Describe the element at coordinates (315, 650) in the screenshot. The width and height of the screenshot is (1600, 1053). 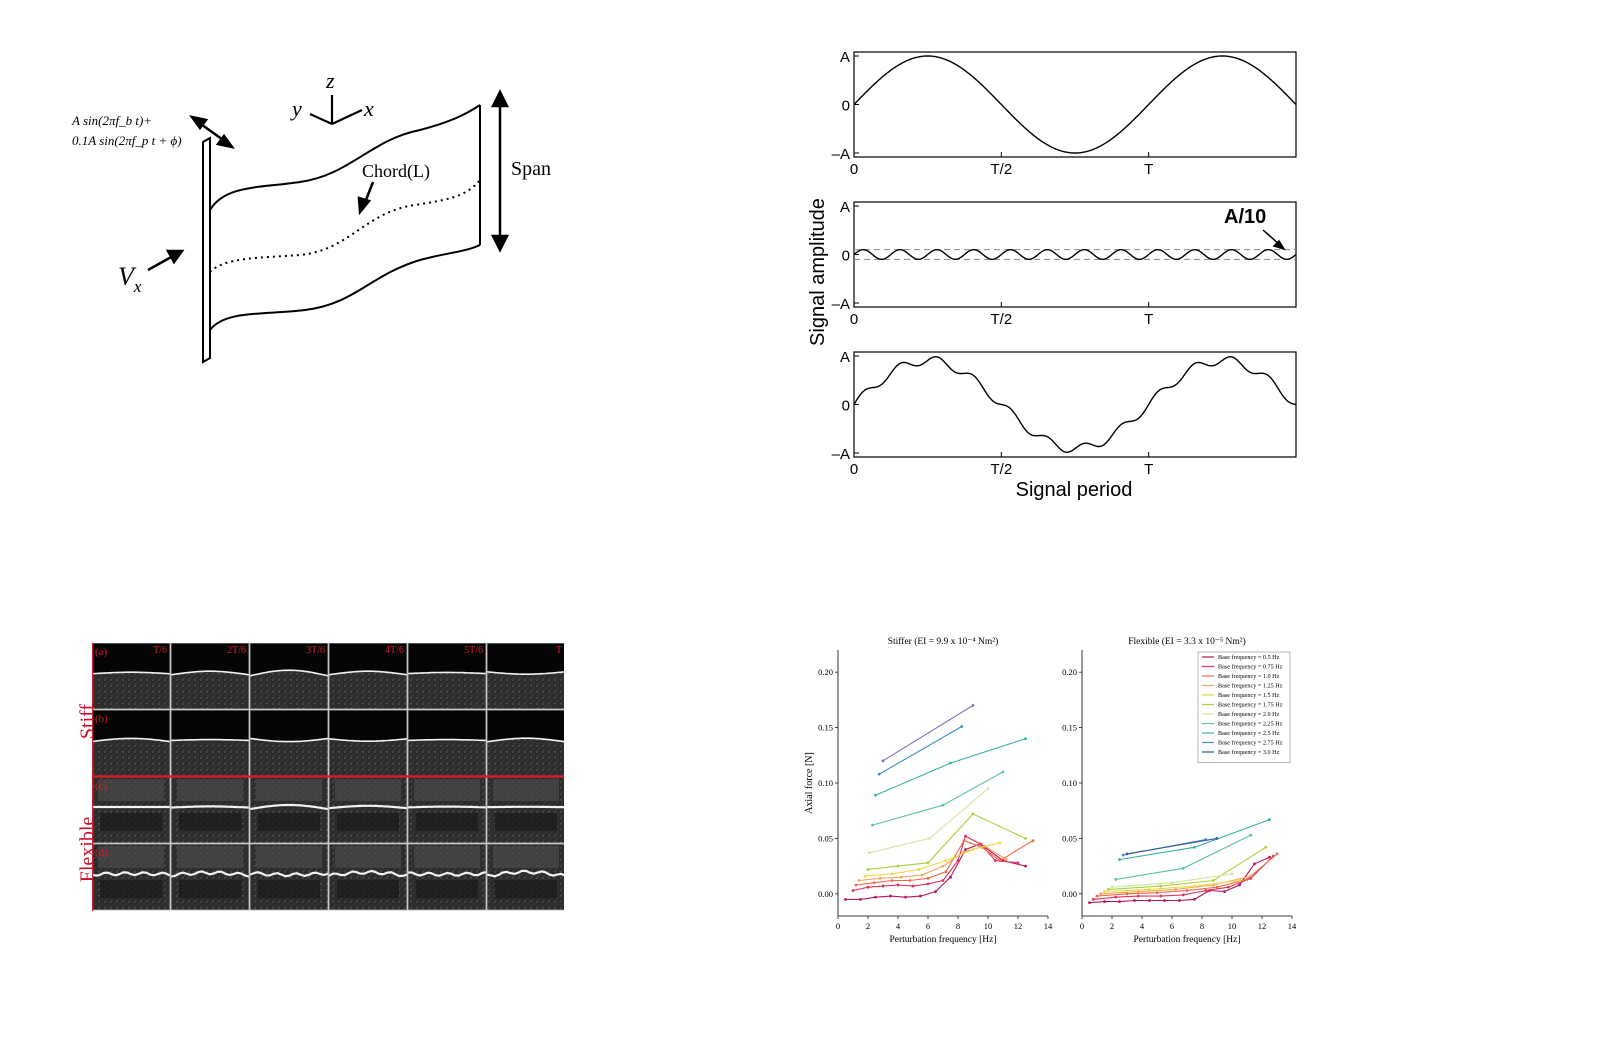
I see `frame-time-label: 3T/6` at that location.